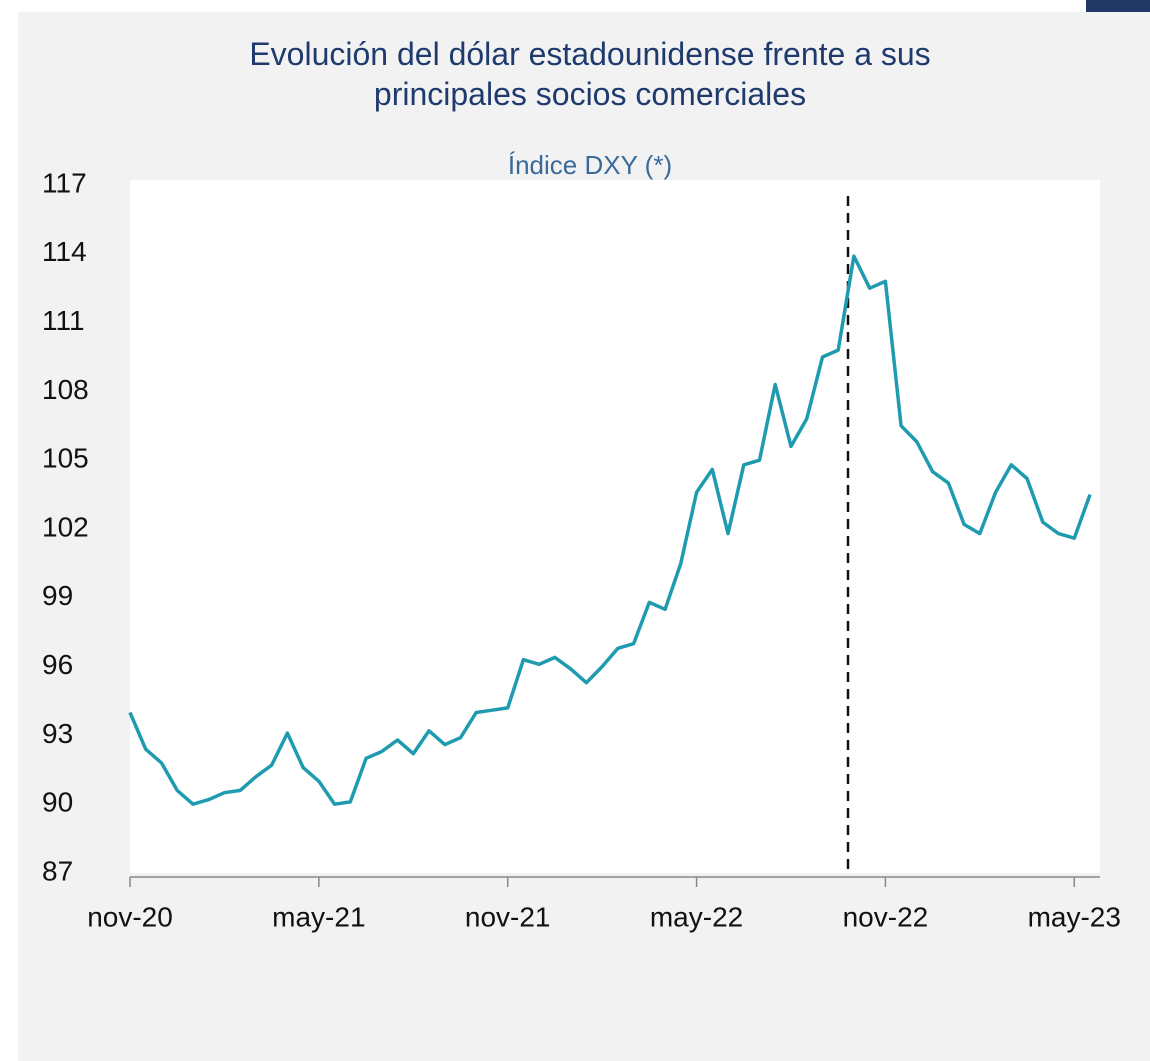  I want to click on y-tick-label: 90, so click(57, 802).